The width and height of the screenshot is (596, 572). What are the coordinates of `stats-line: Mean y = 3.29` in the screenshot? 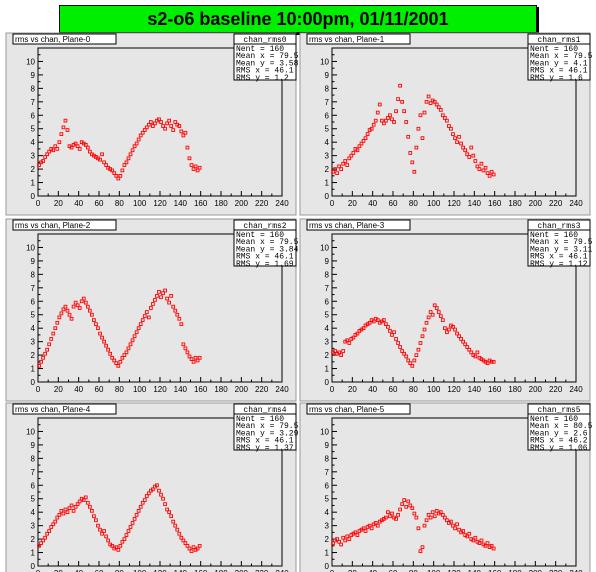 It's located at (267, 433).